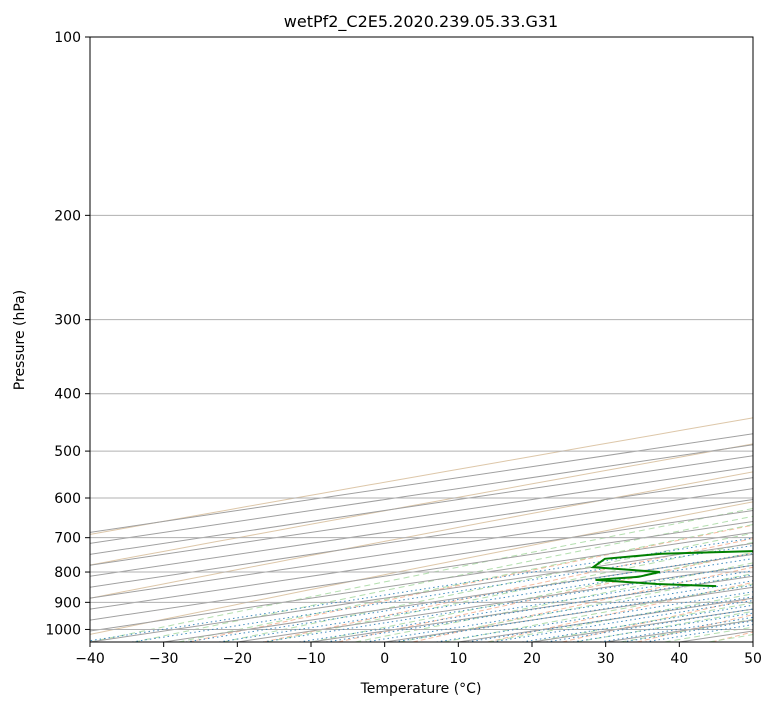 This screenshot has width=775, height=708. What do you see at coordinates (67, 321) in the screenshot?
I see `y-tick-label: 300` at bounding box center [67, 321].